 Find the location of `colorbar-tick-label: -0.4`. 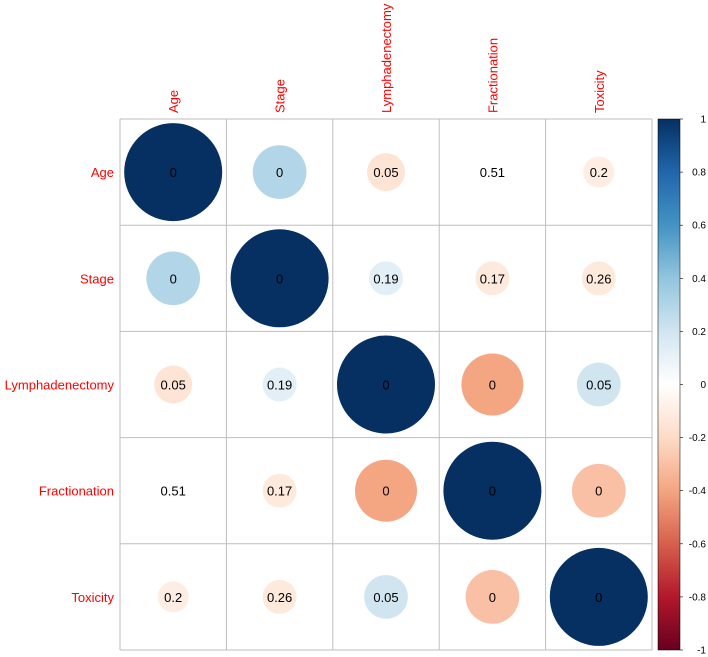

colorbar-tick-label: -0.4 is located at coordinates (698, 491).